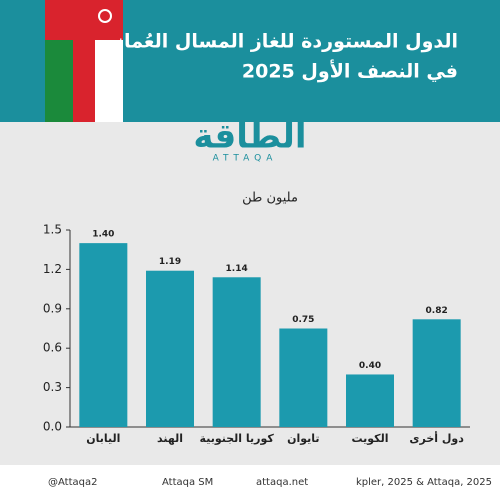 This screenshot has height=500, width=500. What do you see at coordinates (52, 427) in the screenshot?
I see `y-tick-label: 0.0` at bounding box center [52, 427].